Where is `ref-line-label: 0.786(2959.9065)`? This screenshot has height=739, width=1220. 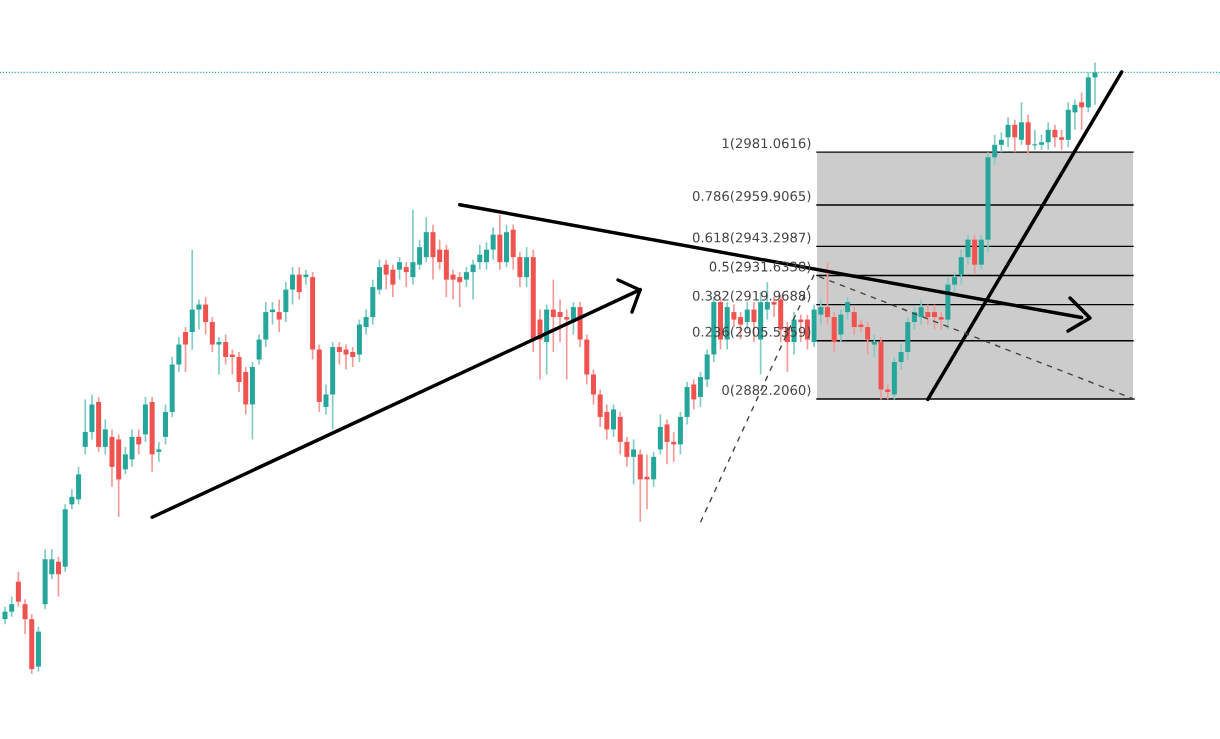
ref-line-label: 0.786(2959.9065) is located at coordinates (751, 196).